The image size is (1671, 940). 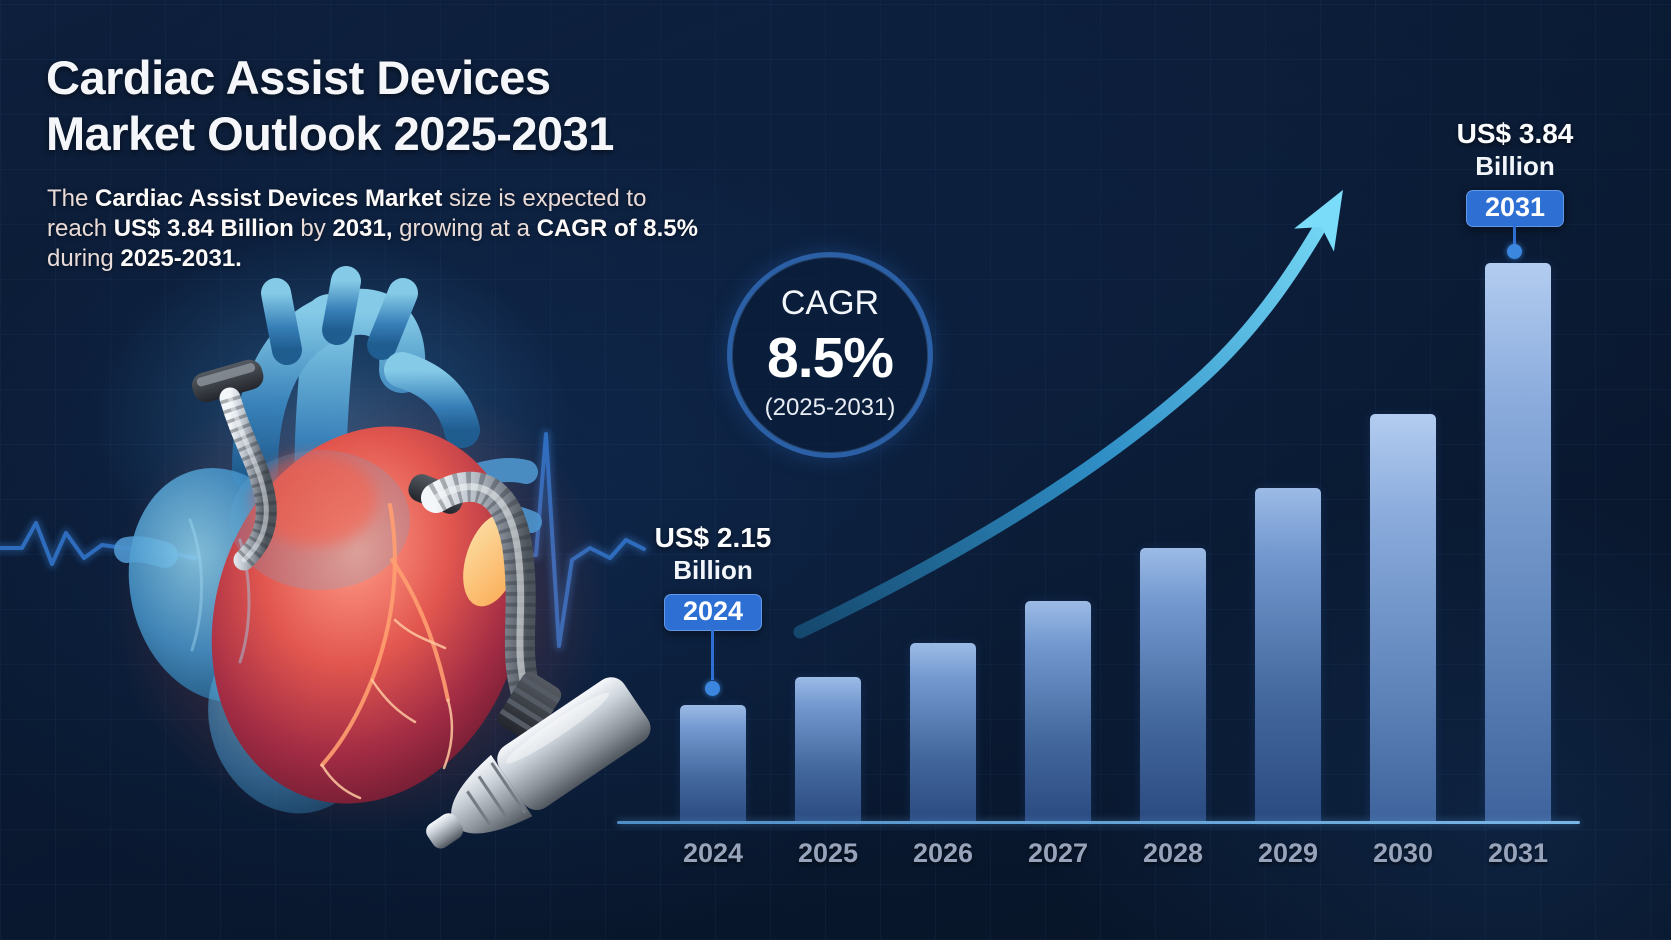 I want to click on annotation-2024: US$ 2.15 Billion 2024, so click(x=713, y=576).